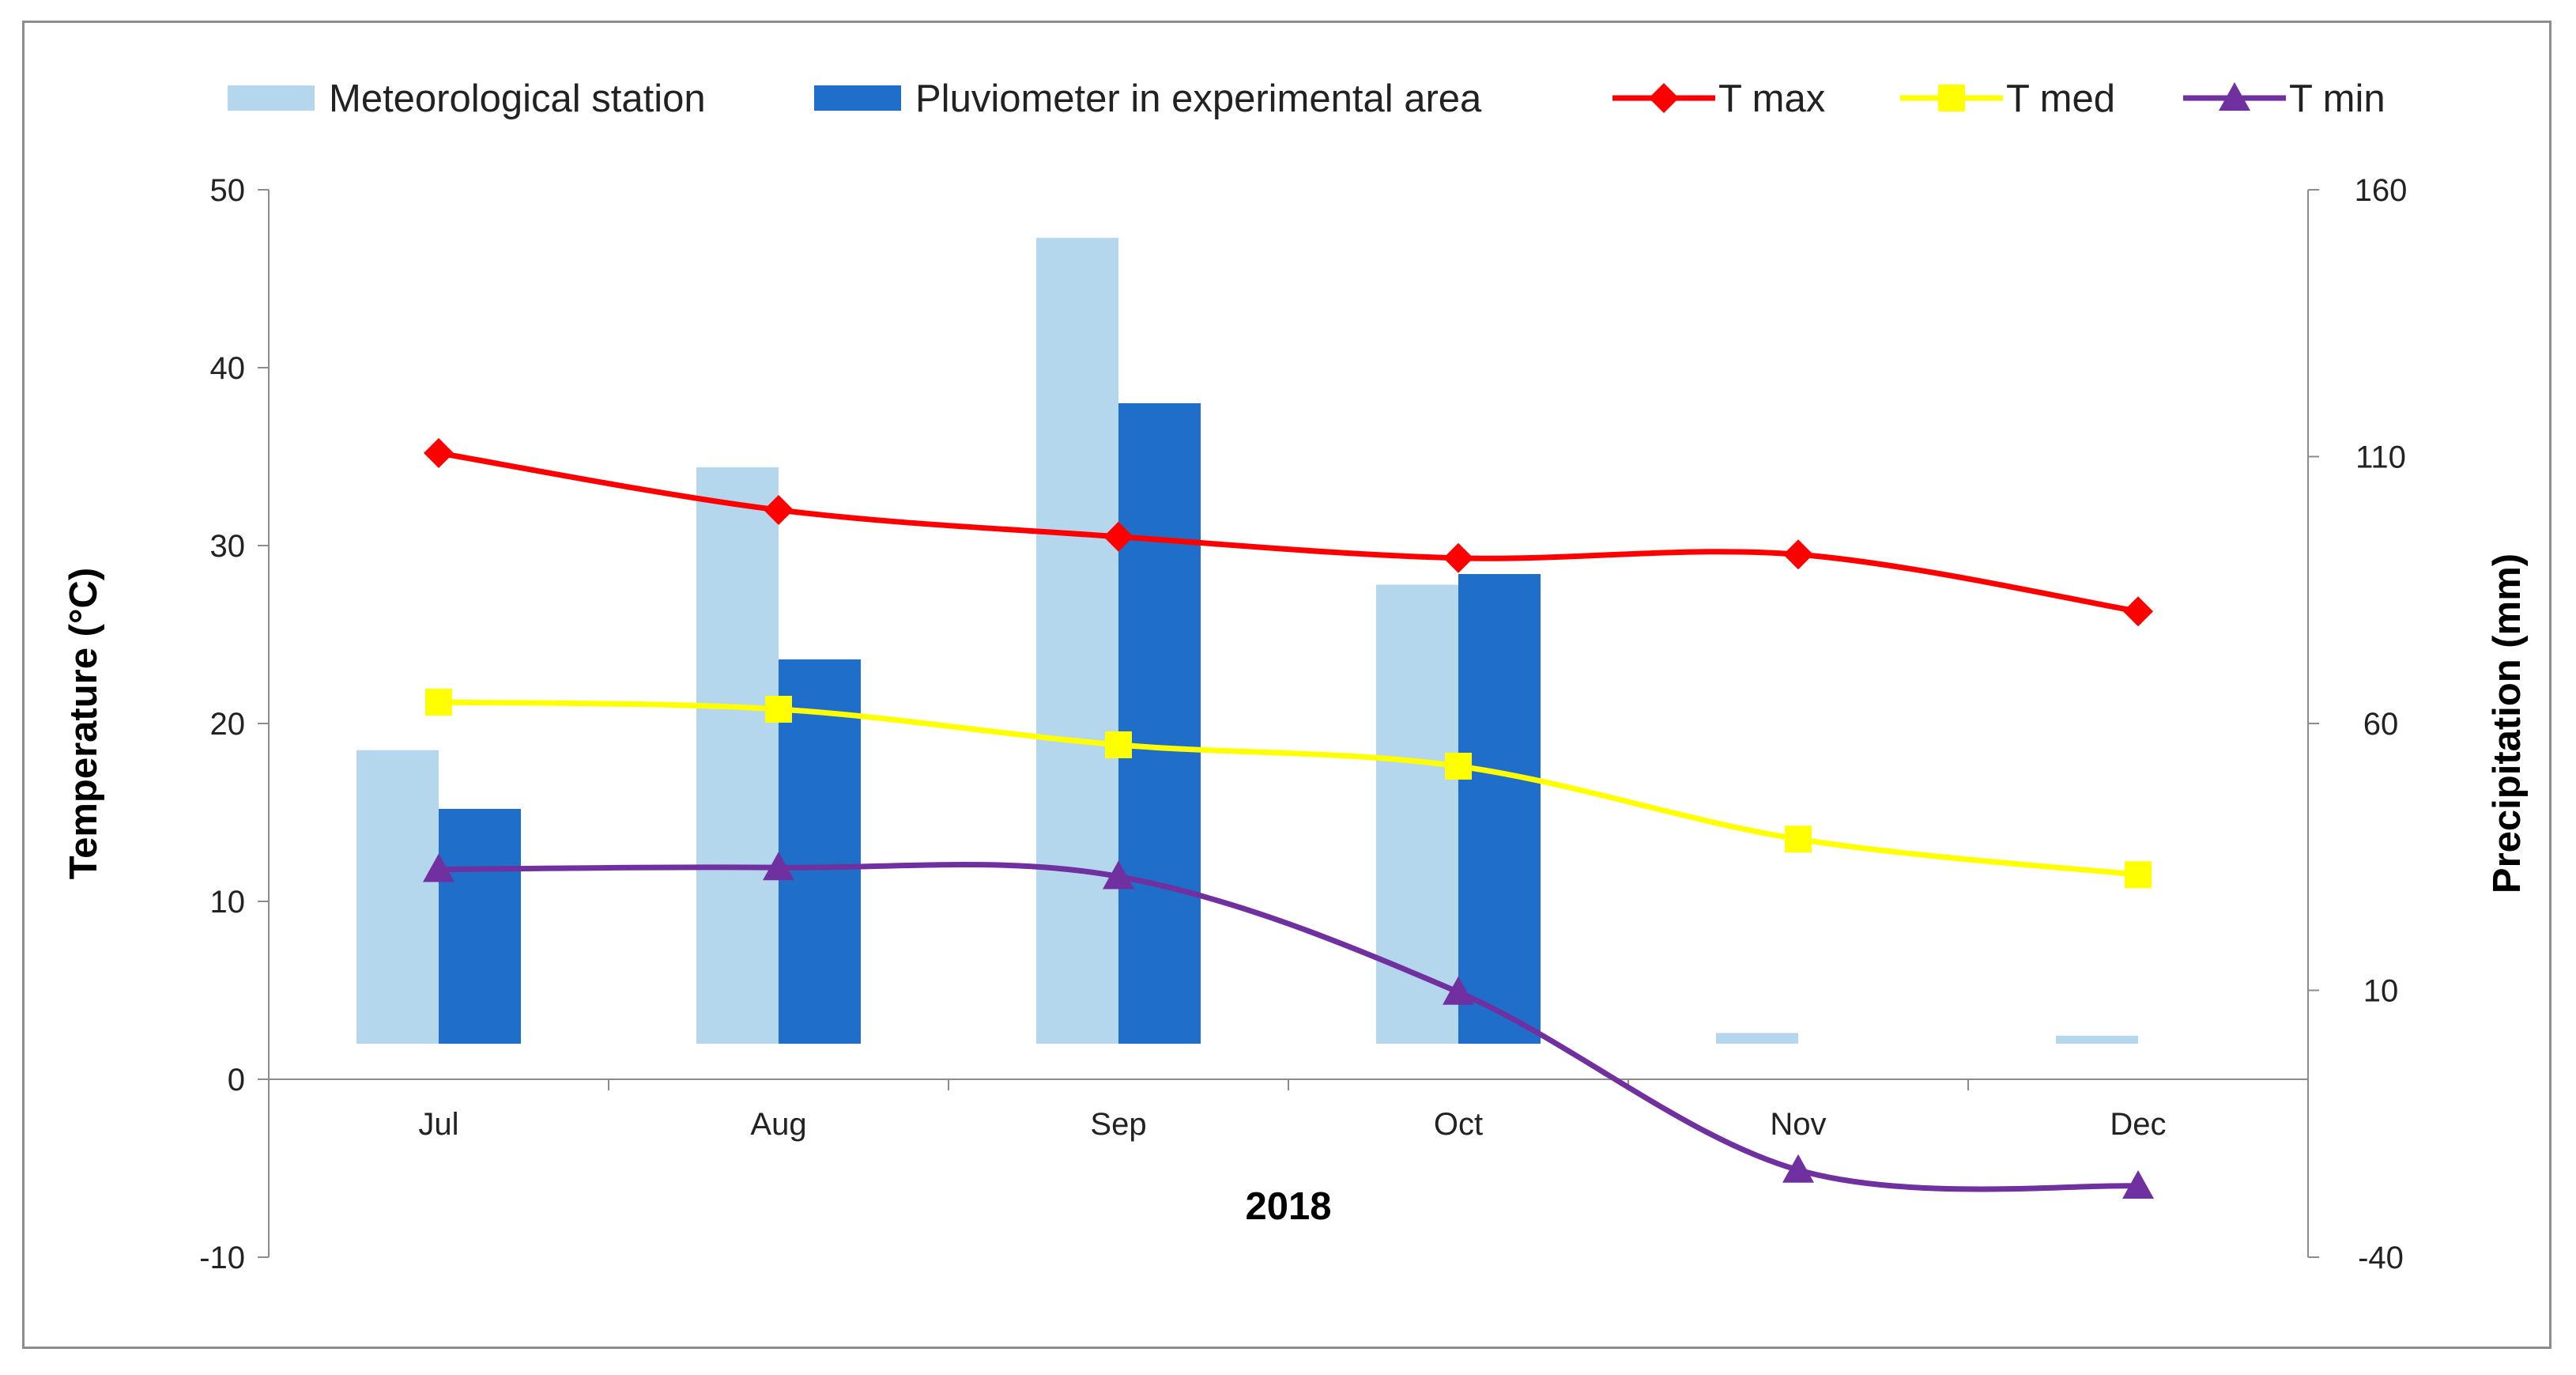 The image size is (2576, 1375). Describe the element at coordinates (222, 1258) in the screenshot. I see `y-left-tick-label: -10` at that location.